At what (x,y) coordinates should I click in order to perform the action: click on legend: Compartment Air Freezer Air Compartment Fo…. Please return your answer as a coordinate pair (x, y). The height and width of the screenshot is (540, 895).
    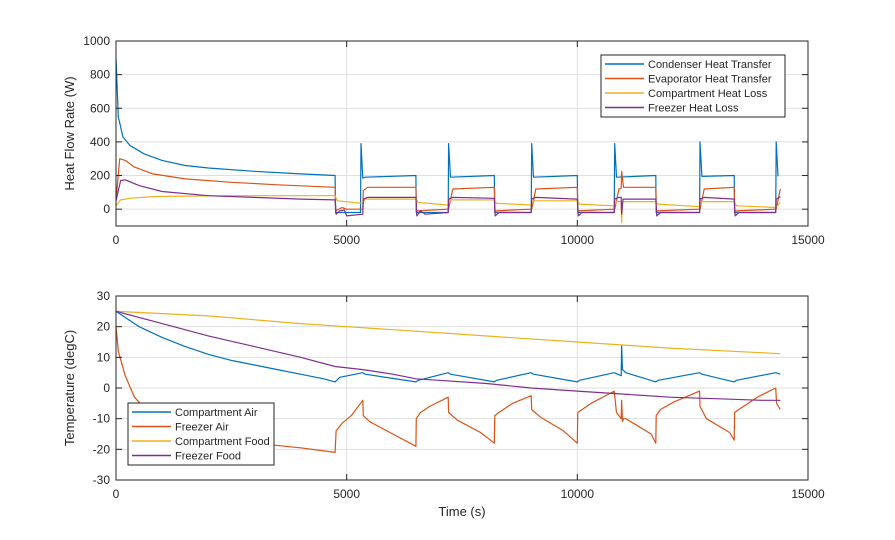
    Looking at the image, I should click on (201, 434).